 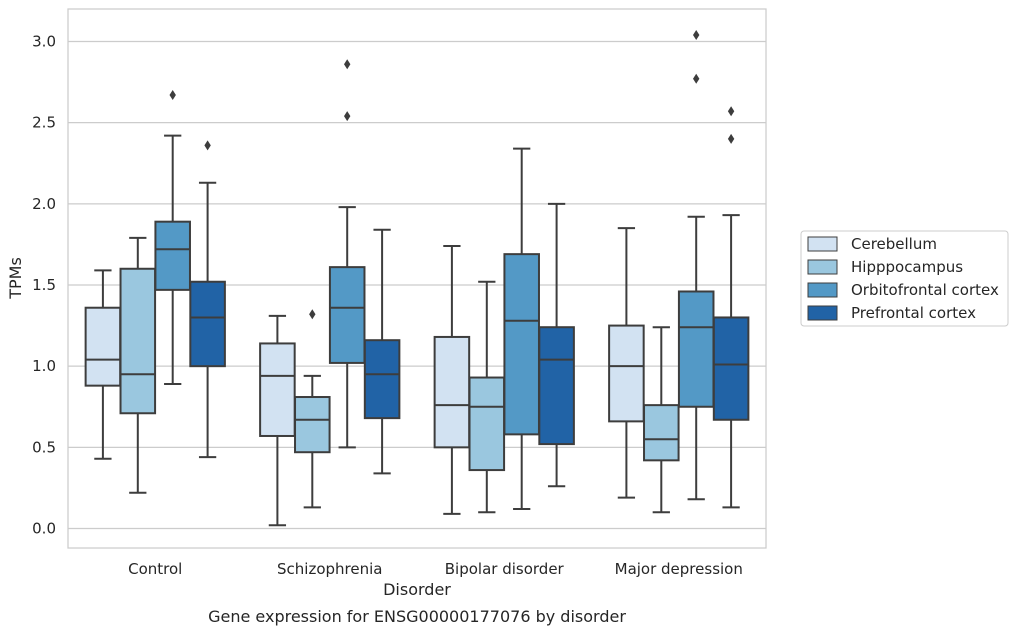 I want to click on y-tick-label: 1.5, so click(x=44, y=285).